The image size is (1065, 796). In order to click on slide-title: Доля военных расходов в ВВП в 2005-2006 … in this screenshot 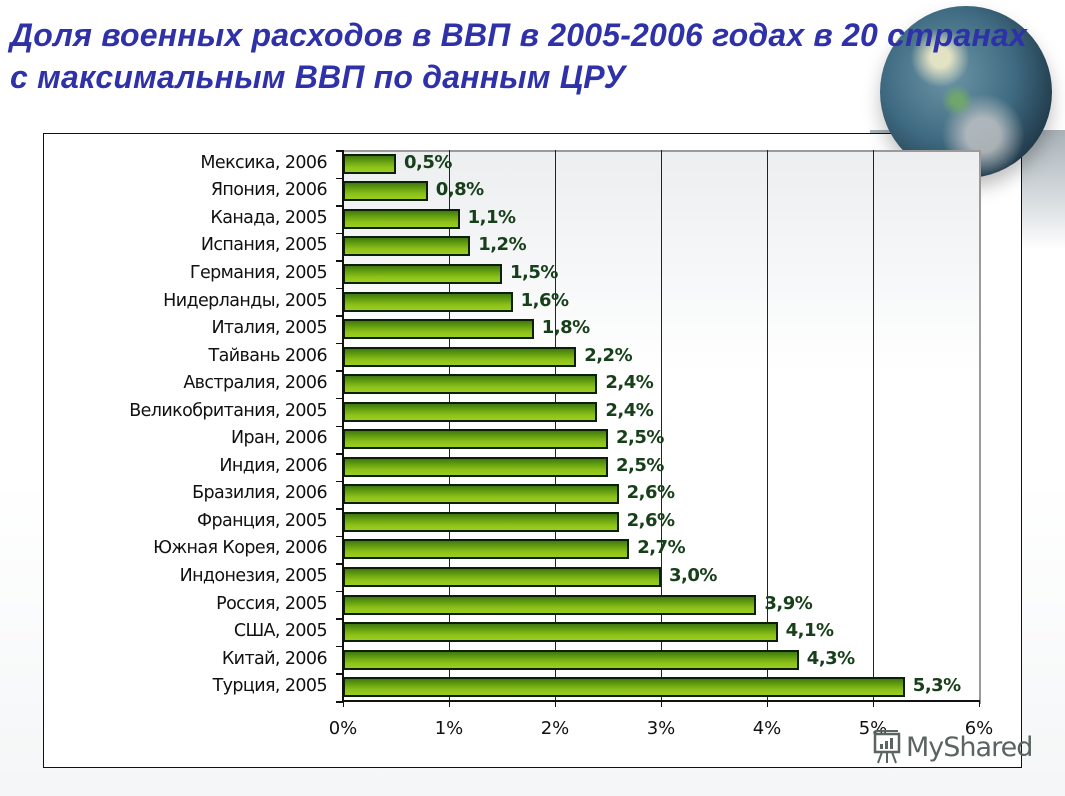, I will do `click(519, 56)`.